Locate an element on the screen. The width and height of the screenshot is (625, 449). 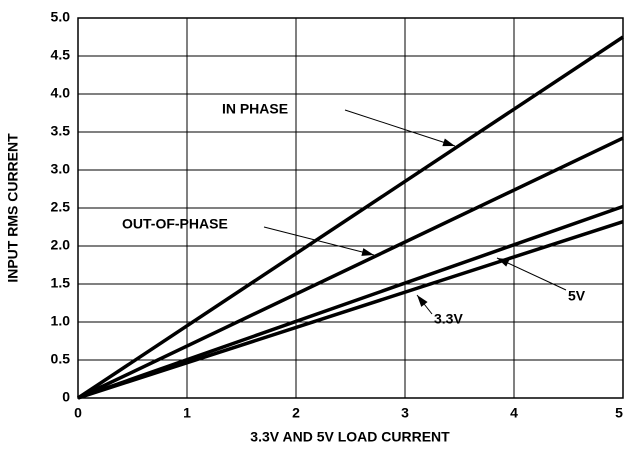
y-tick-label: 3.0 is located at coordinates (61, 169).